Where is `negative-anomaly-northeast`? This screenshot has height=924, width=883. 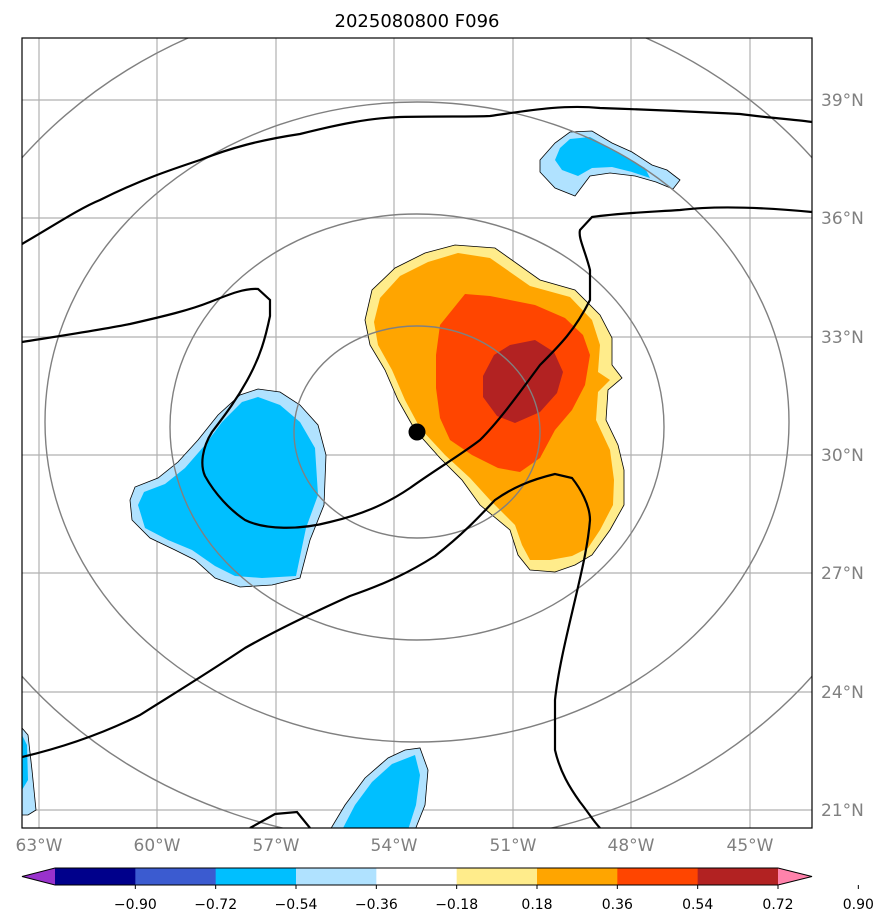
negative-anomaly-northeast is located at coordinates (610, 163).